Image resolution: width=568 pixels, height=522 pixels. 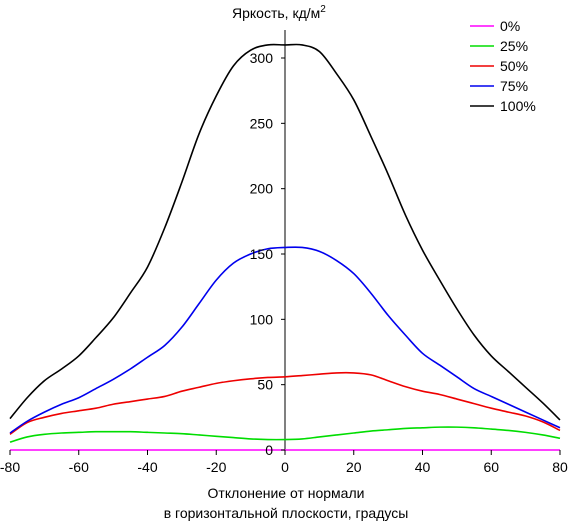 What do you see at coordinates (323, 9) in the screenshot?
I see `y-axis-title-superscript: 2` at bounding box center [323, 9].